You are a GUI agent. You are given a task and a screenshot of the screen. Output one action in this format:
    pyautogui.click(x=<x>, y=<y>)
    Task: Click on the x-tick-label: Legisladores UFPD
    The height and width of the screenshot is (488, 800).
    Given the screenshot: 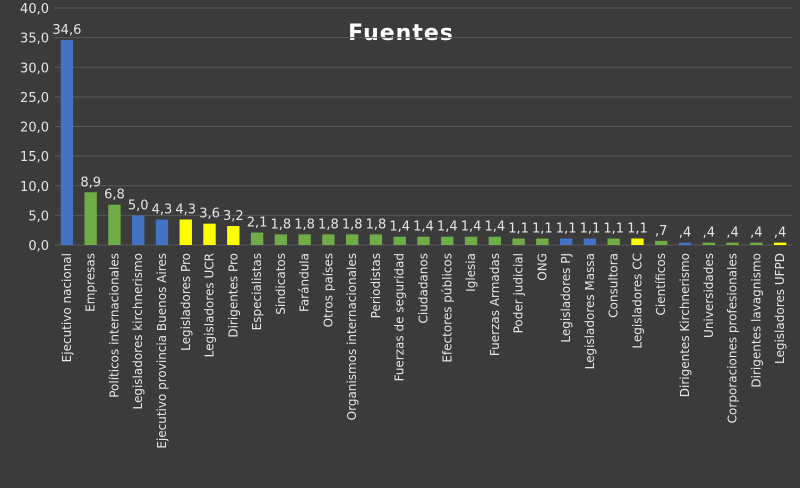 What is the action you would take?
    pyautogui.click(x=780, y=308)
    